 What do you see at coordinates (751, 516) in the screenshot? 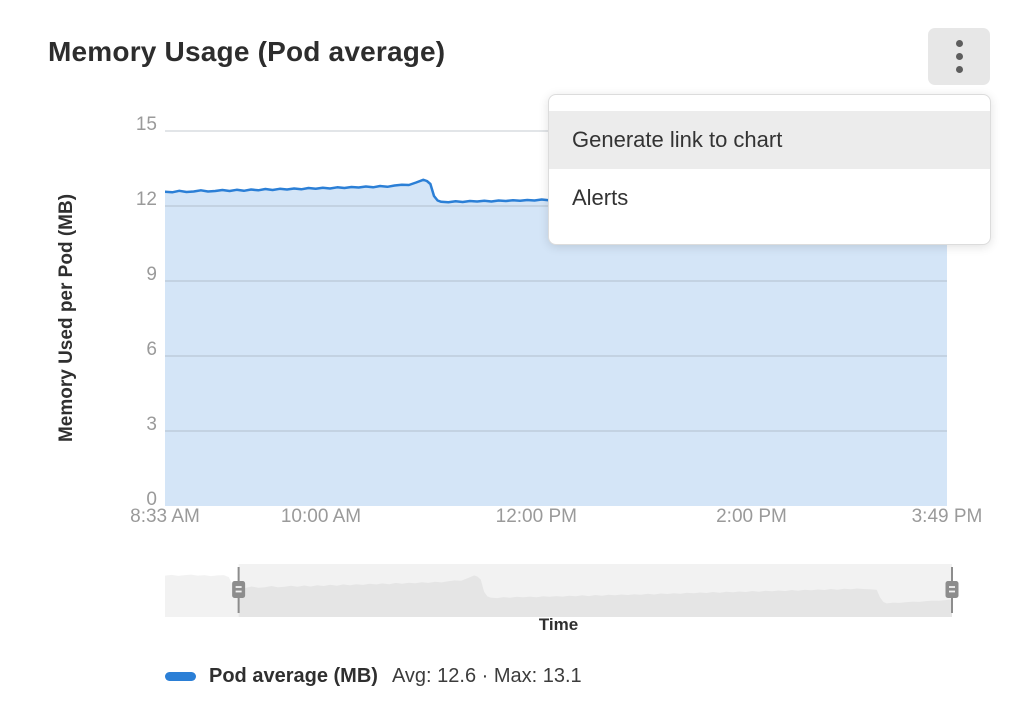
I see `x-tick-label: 2:00 PM` at bounding box center [751, 516].